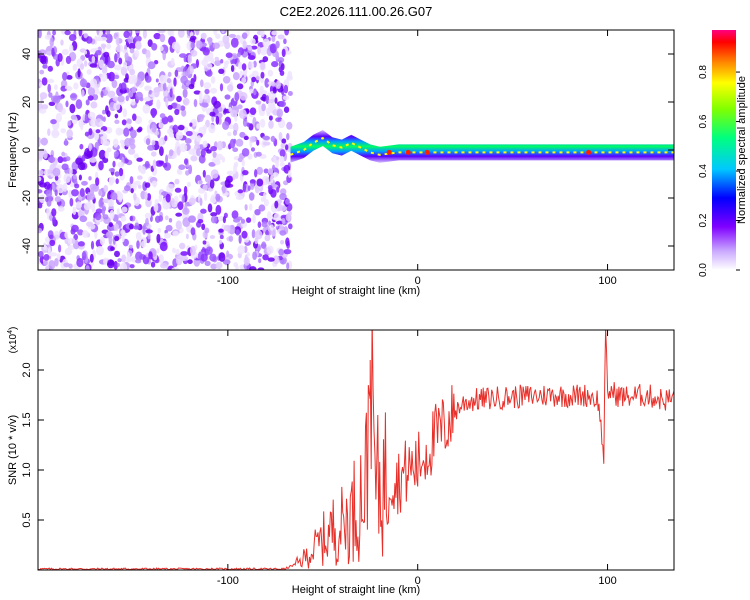 This screenshot has width=750, height=600. Describe the element at coordinates (27, 369) in the screenshot. I see `snr-ytick-label: 2.0` at that location.